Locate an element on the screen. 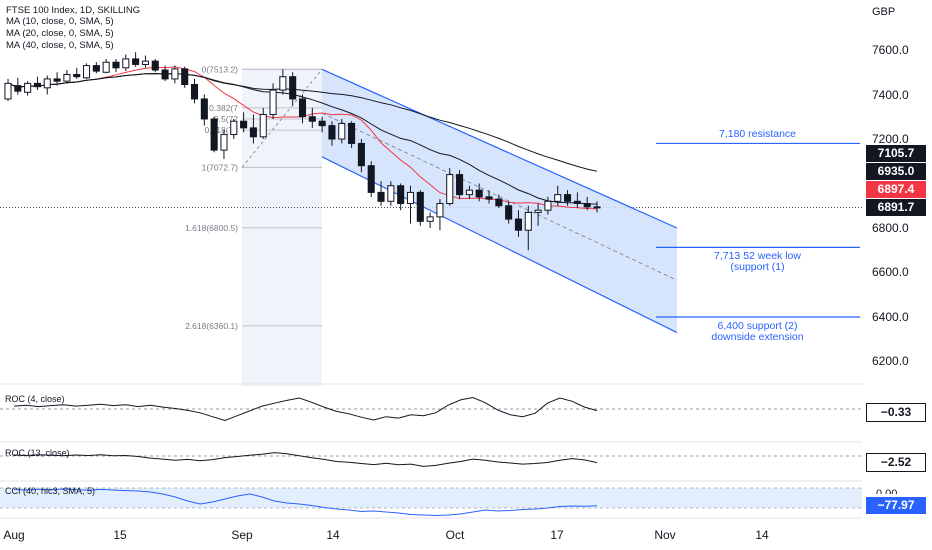 This screenshot has width=932, height=550. fib-shaded-region is located at coordinates (282, 227).